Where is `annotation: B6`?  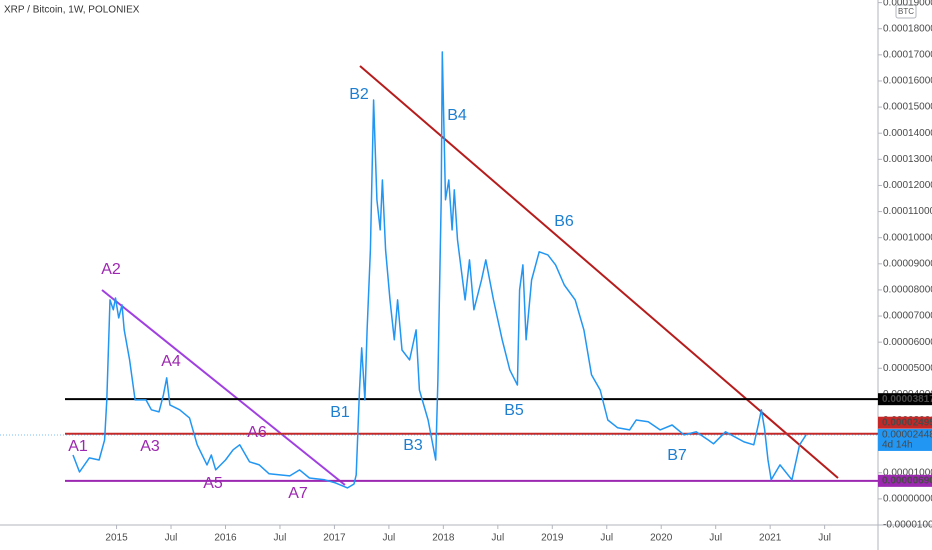 annotation: B6 is located at coordinates (564, 221).